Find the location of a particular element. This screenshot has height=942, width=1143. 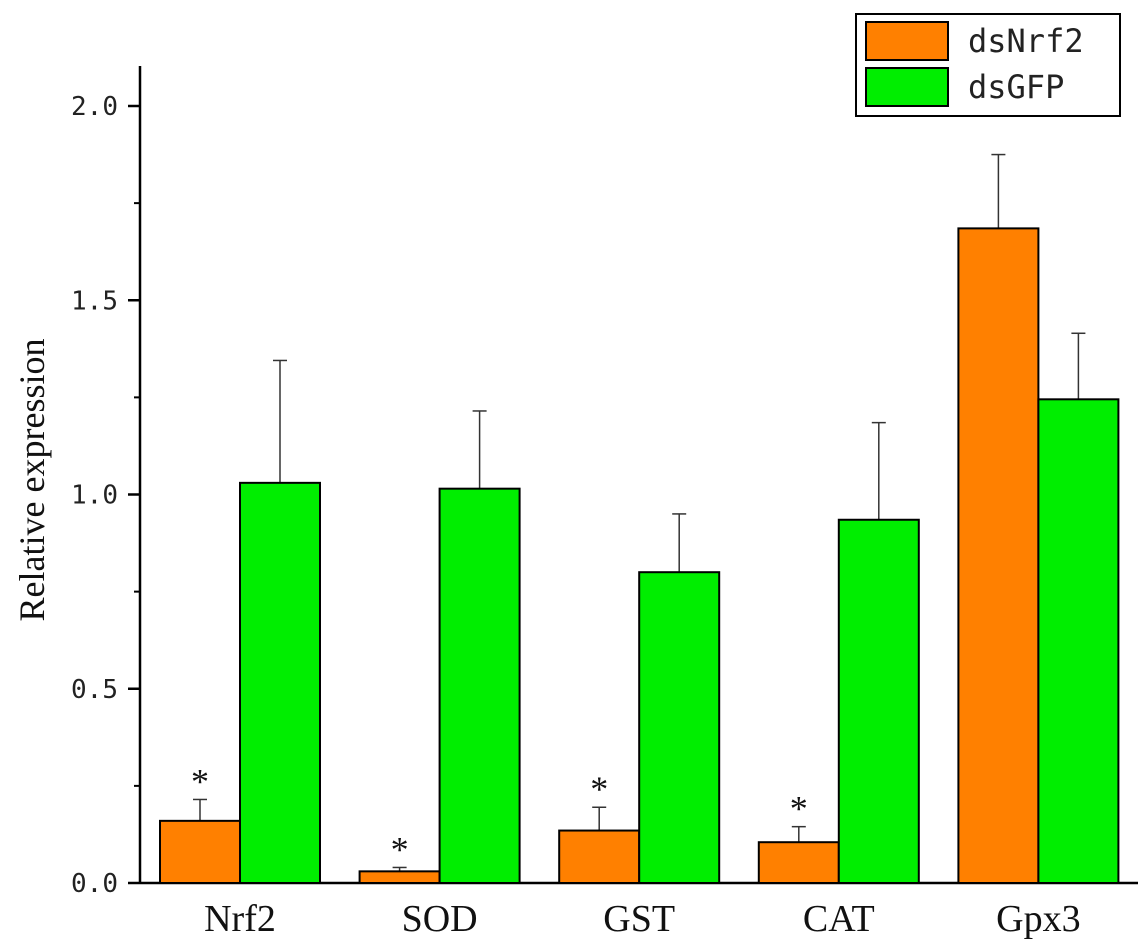

bar-dsnrf2-sod is located at coordinates (399, 877).